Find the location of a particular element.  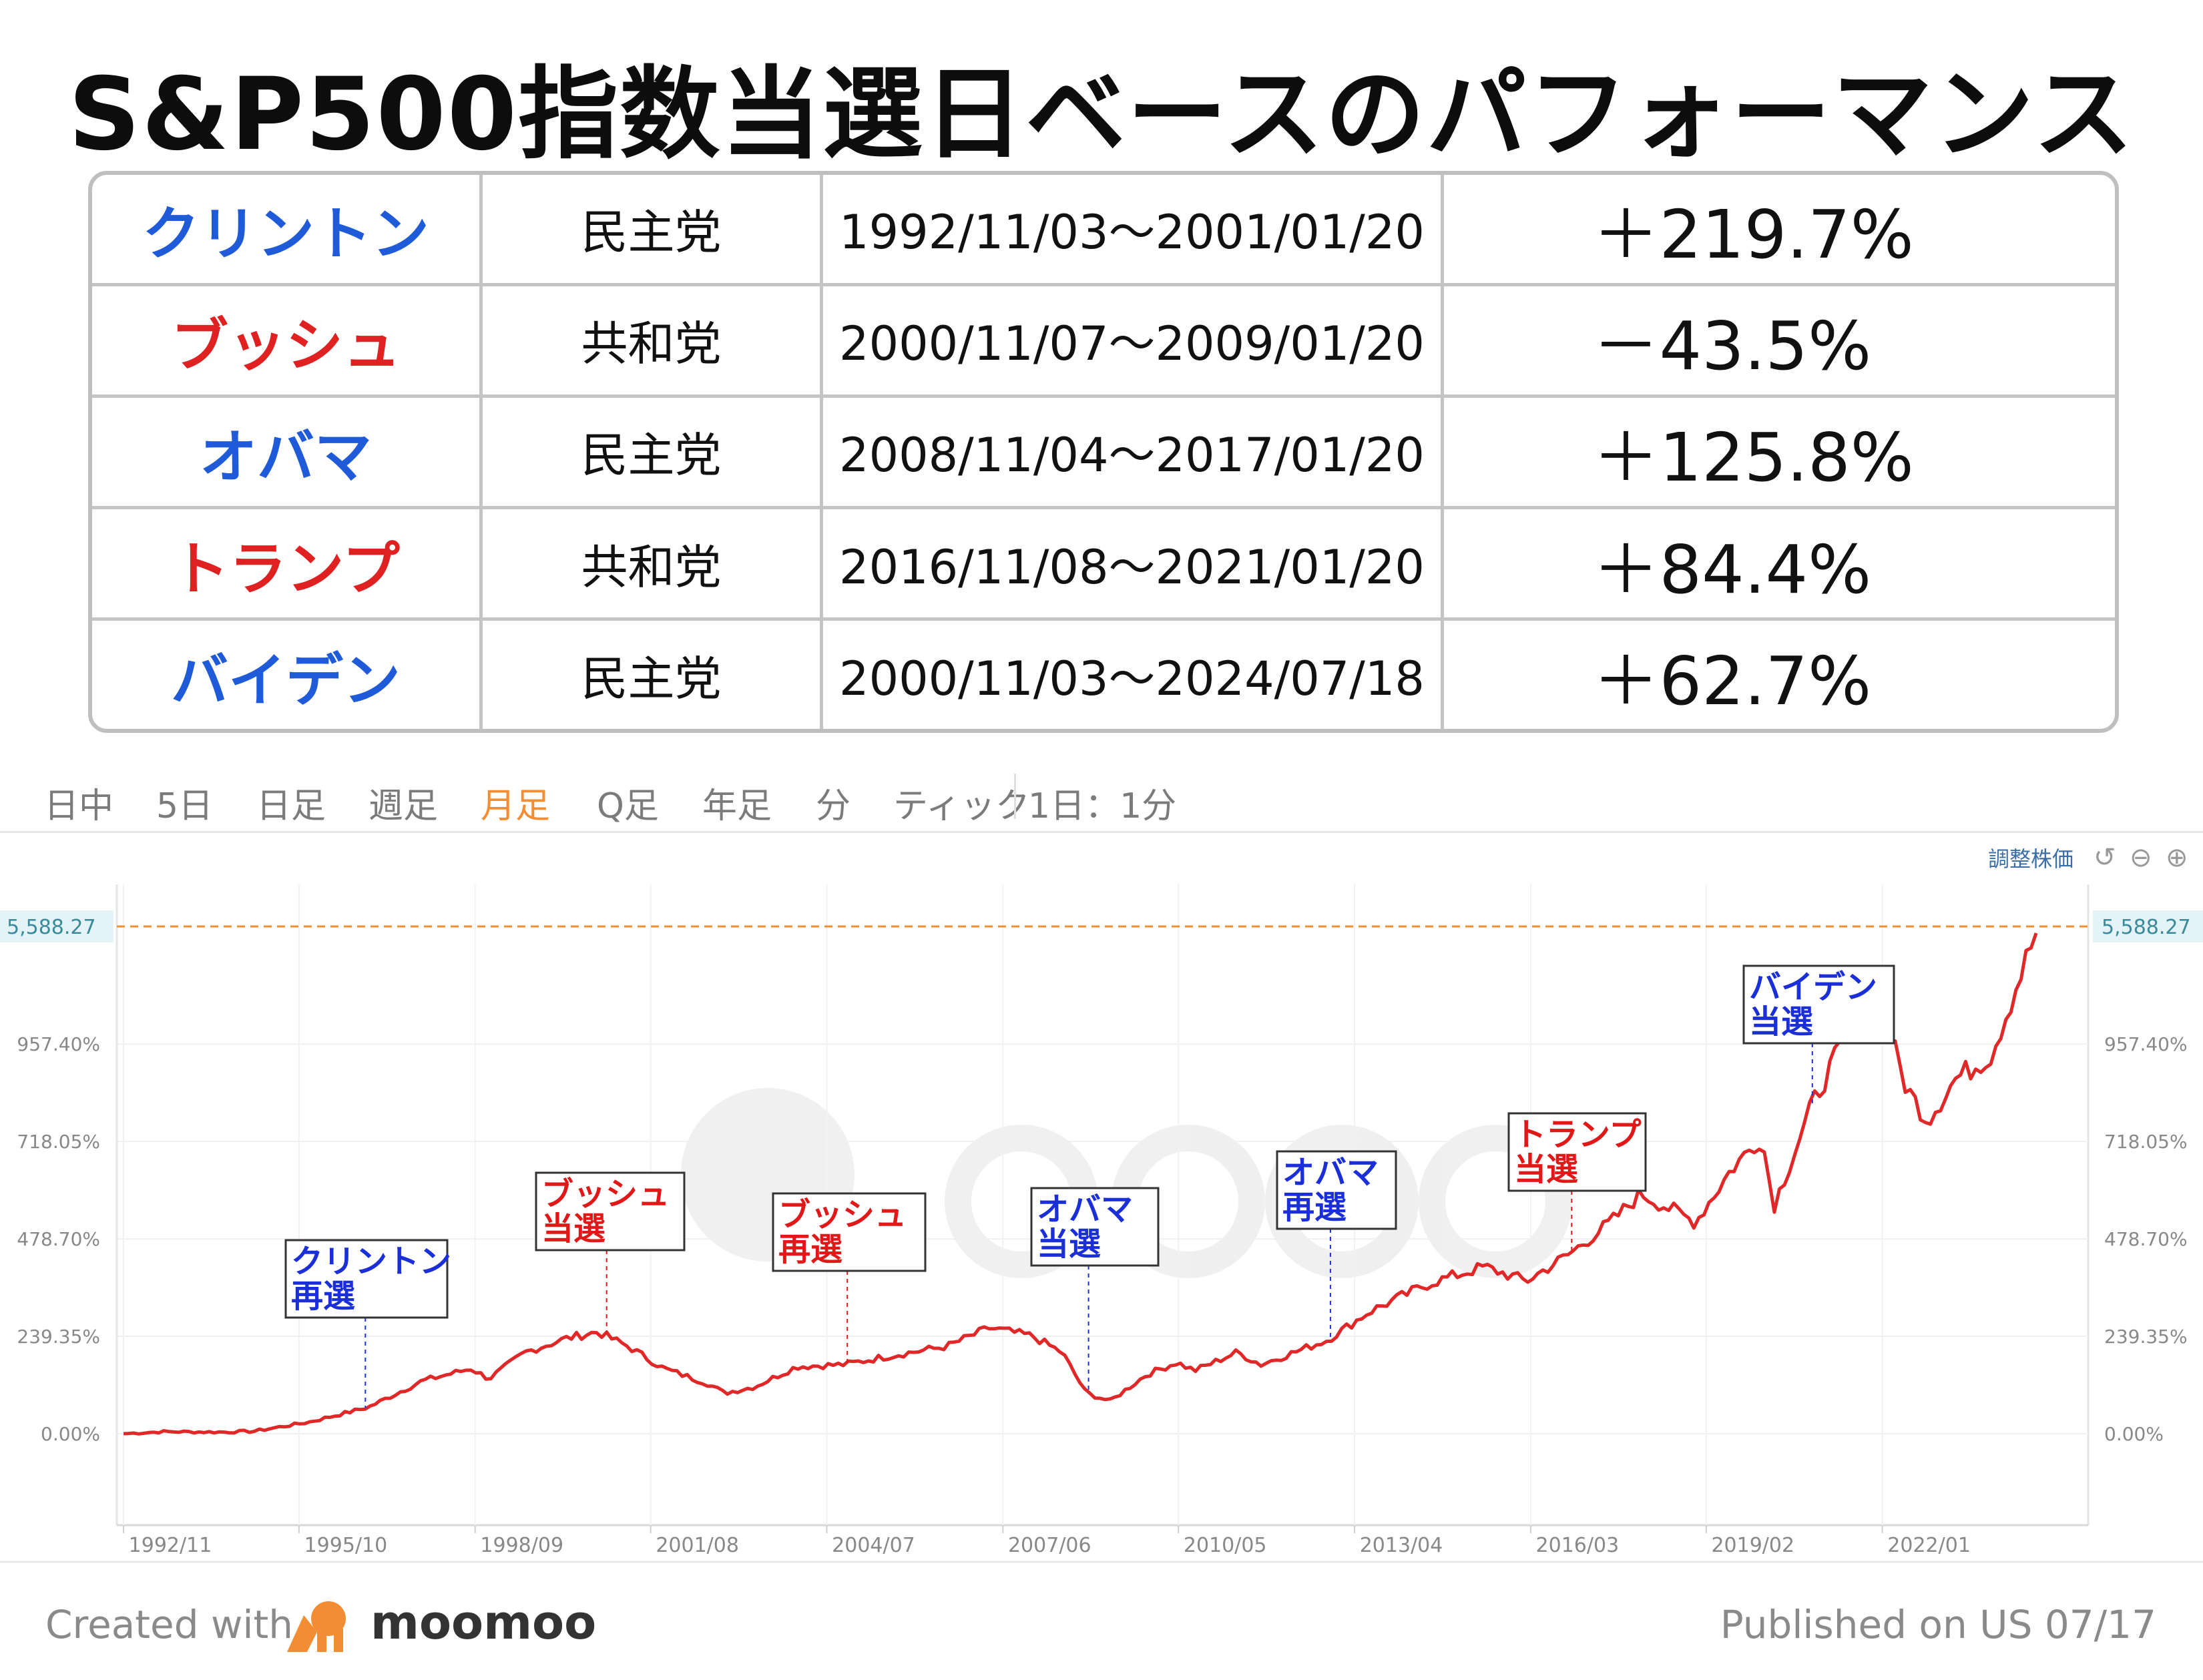

y-axis-left: 0.00% 239.35% 478.70% 718.05% 957.40% is located at coordinates (58, 1239).